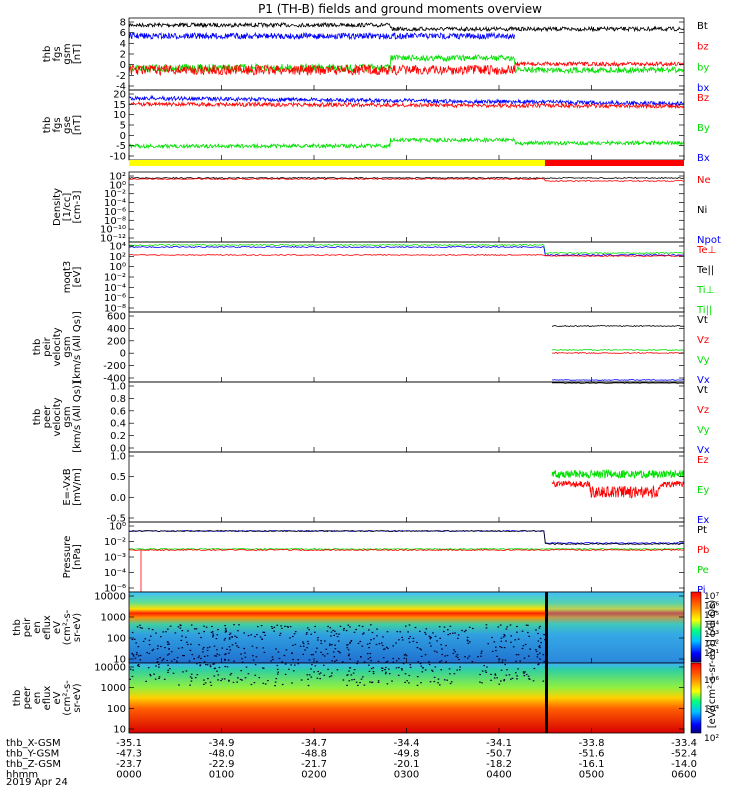  I want to click on x-axis-row-label: thb_Y-GSM, so click(32, 754).